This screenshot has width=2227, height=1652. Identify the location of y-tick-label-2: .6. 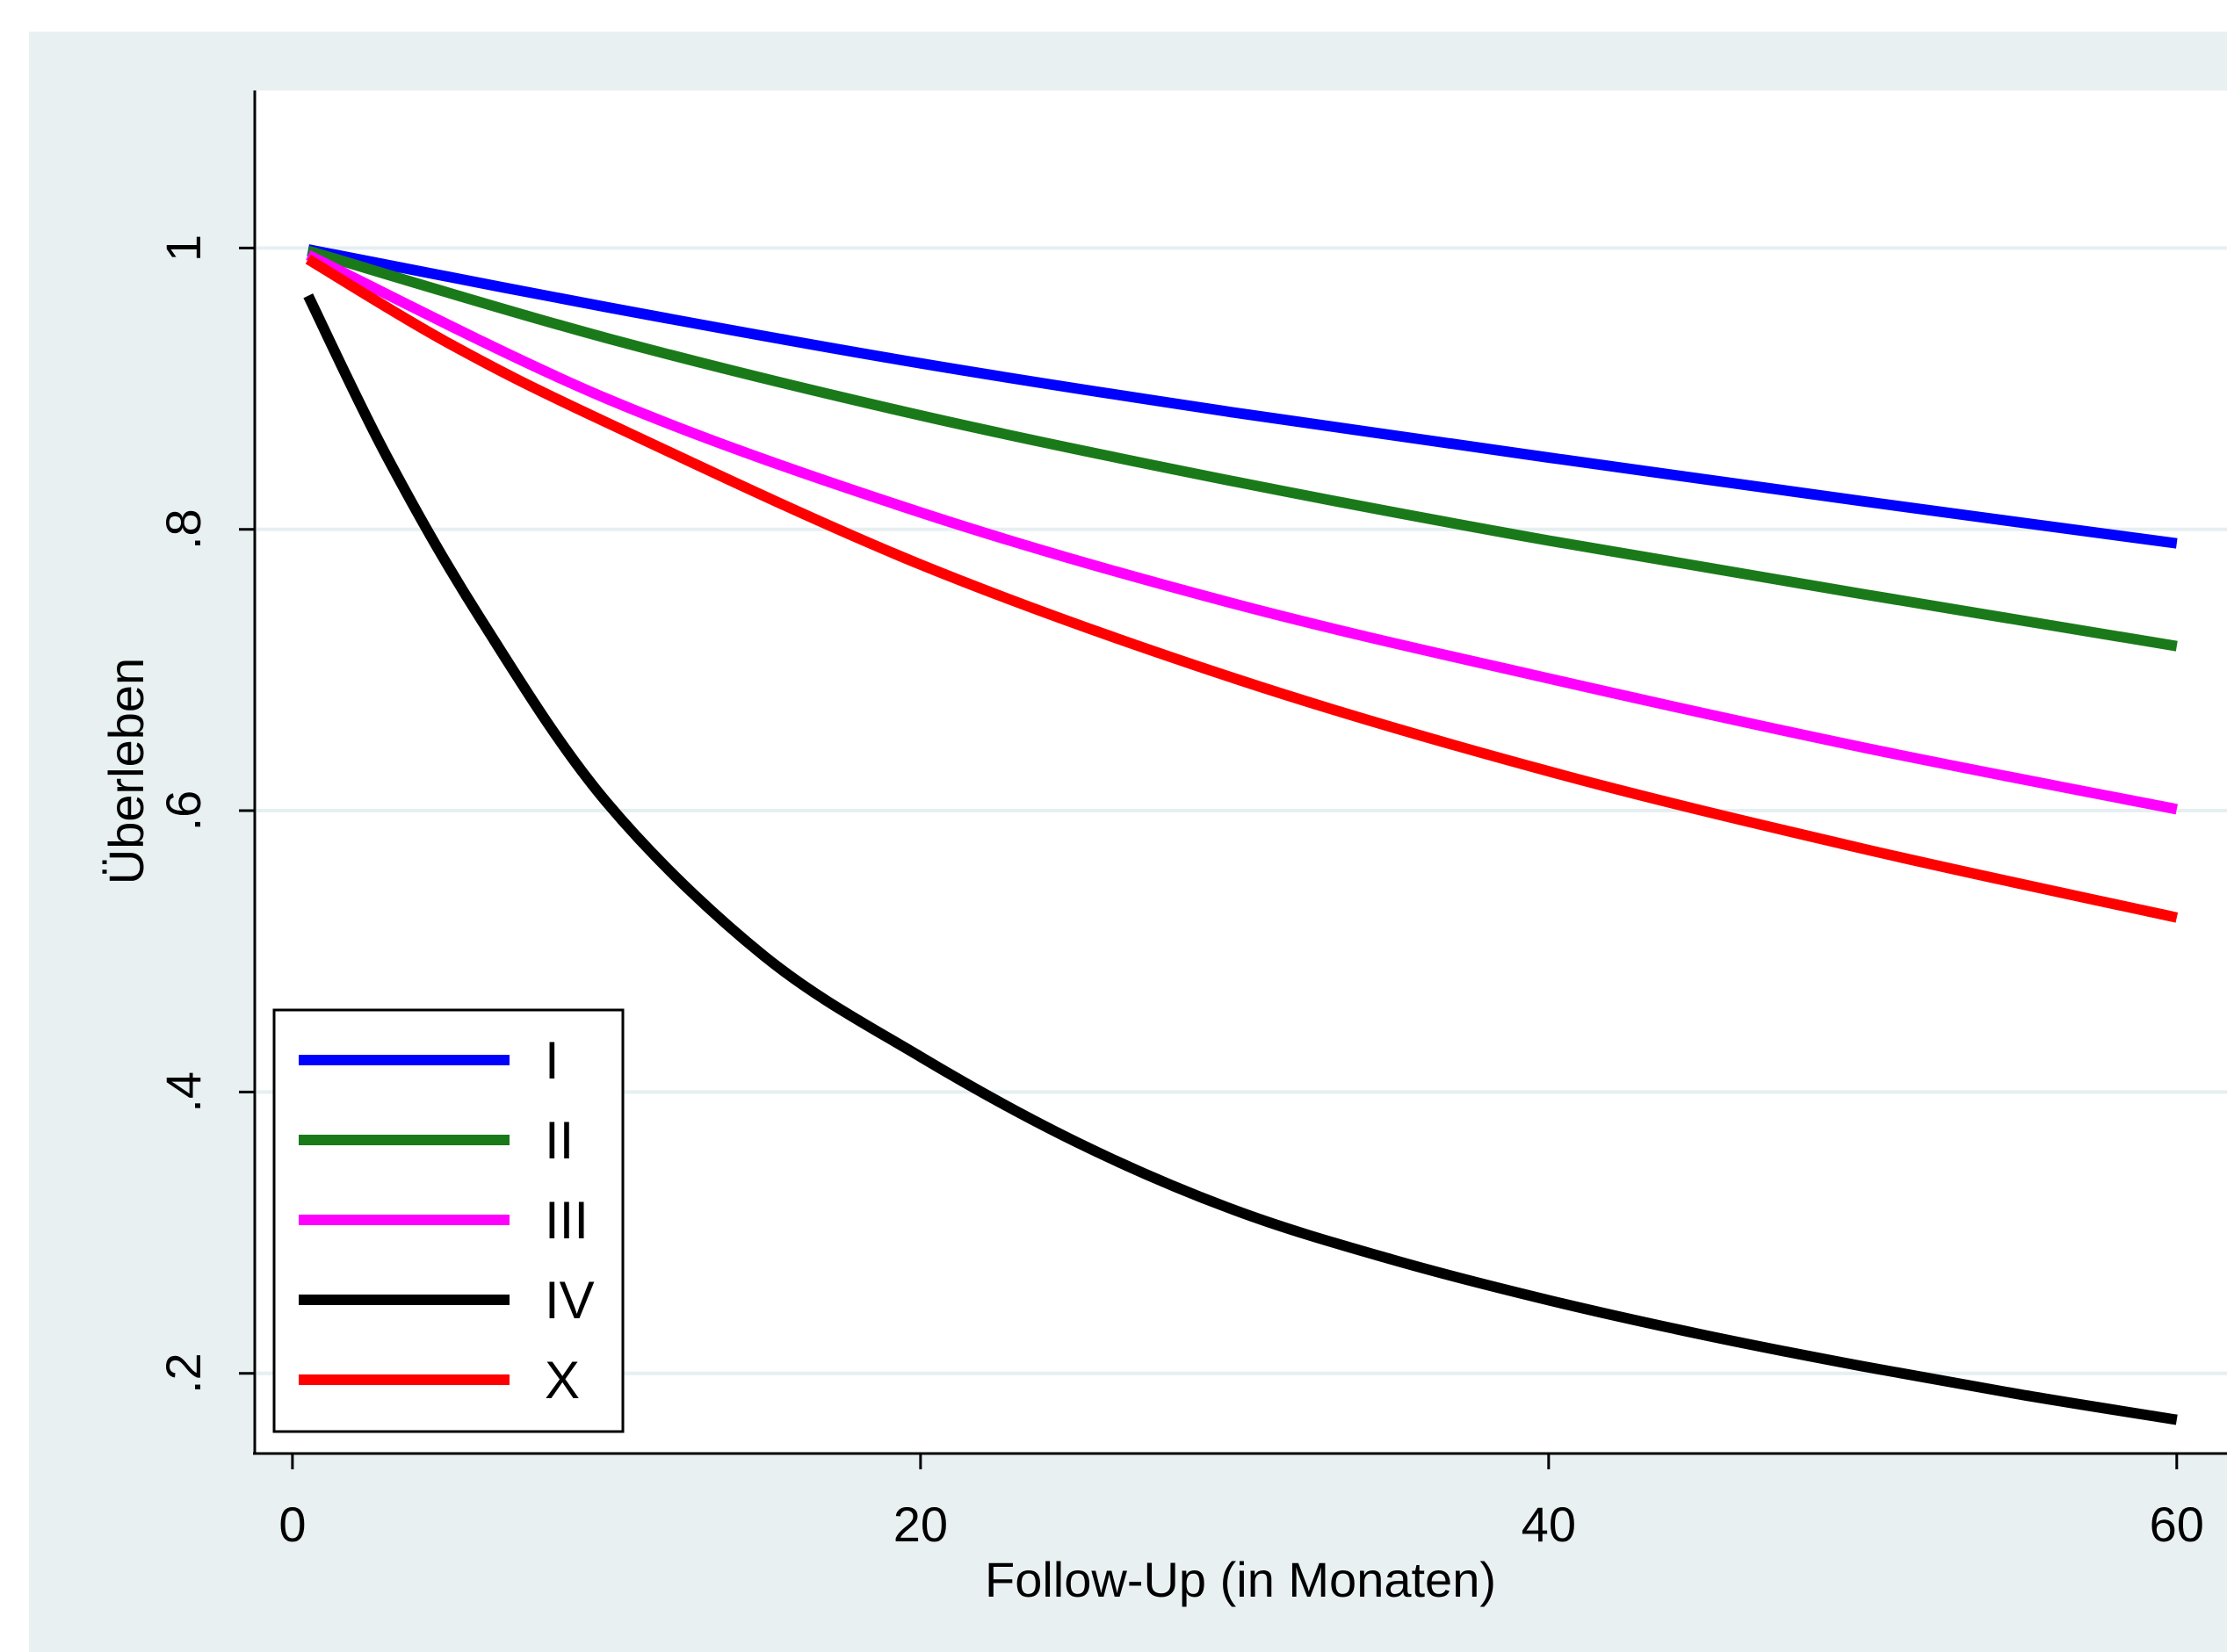
(183, 811).